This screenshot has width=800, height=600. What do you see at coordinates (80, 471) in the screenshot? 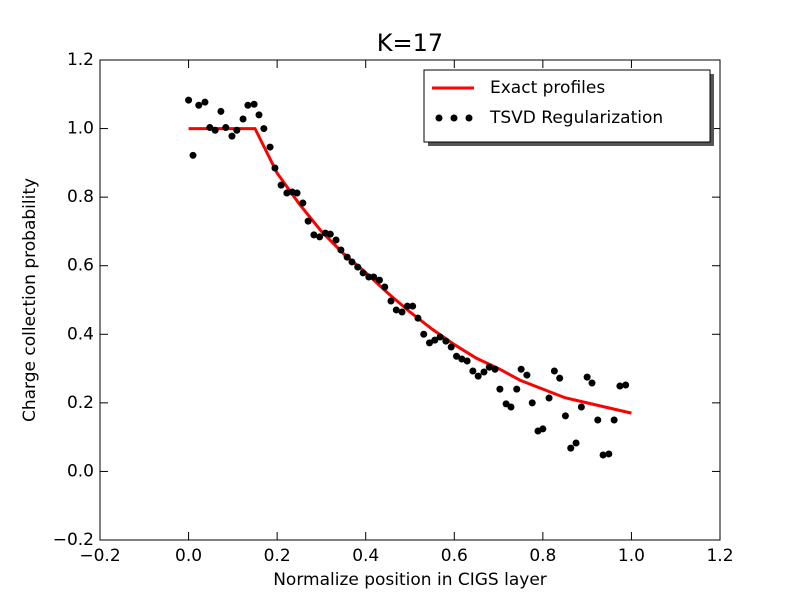
I see `y-tick-label: 0.0` at bounding box center [80, 471].